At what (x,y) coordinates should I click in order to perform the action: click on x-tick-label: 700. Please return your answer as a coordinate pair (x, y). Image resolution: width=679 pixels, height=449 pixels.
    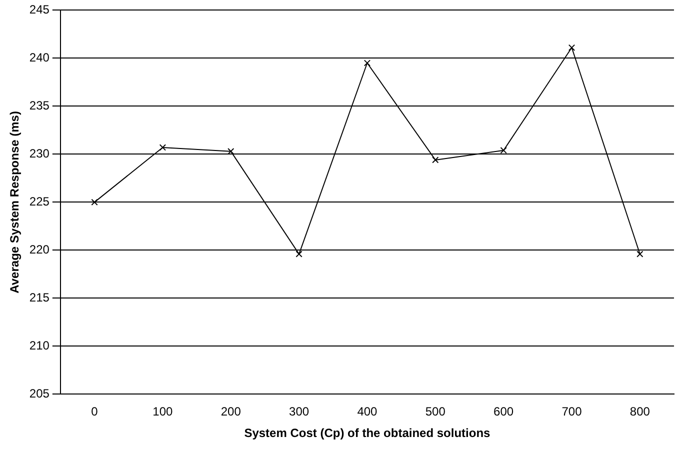
    Looking at the image, I should click on (572, 411).